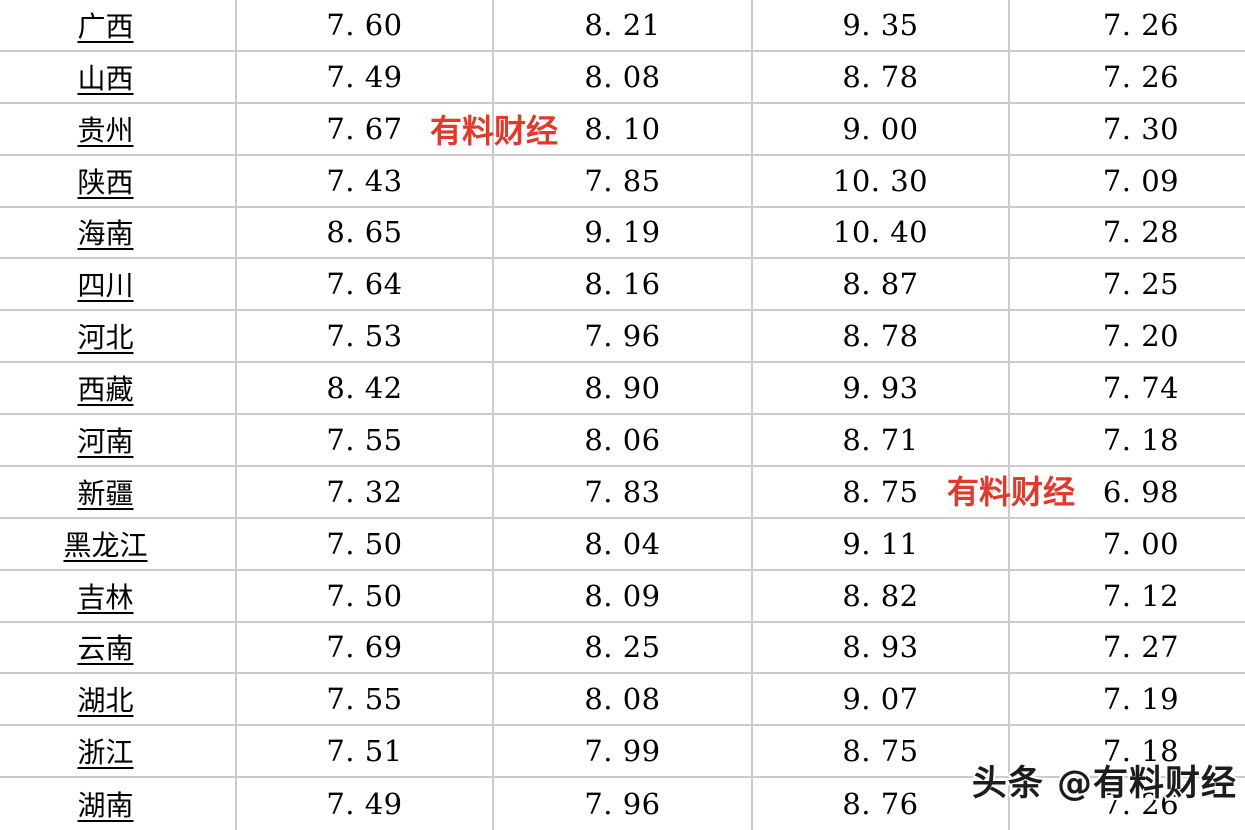 The height and width of the screenshot is (830, 1245). Describe the element at coordinates (365, 752) in the screenshot. I see `price-value: 7. 51` at that location.